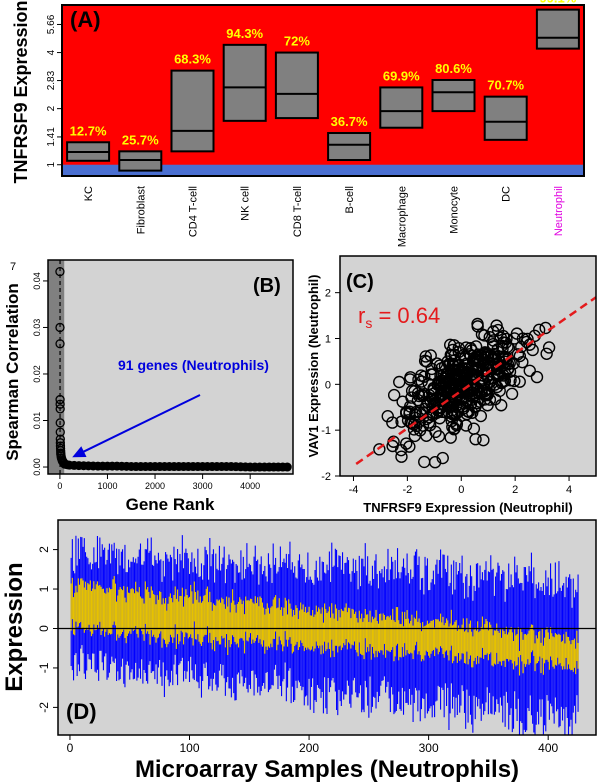  I want to click on panel-c-fit-line, so click(476, 380).